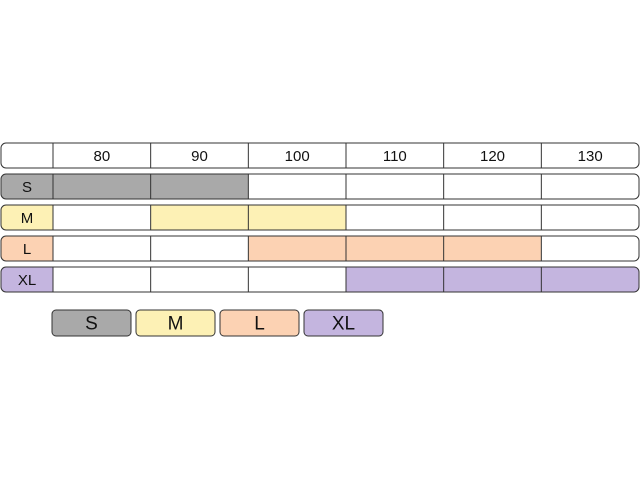  I want to click on legend-xl-label: XL, so click(343, 324).